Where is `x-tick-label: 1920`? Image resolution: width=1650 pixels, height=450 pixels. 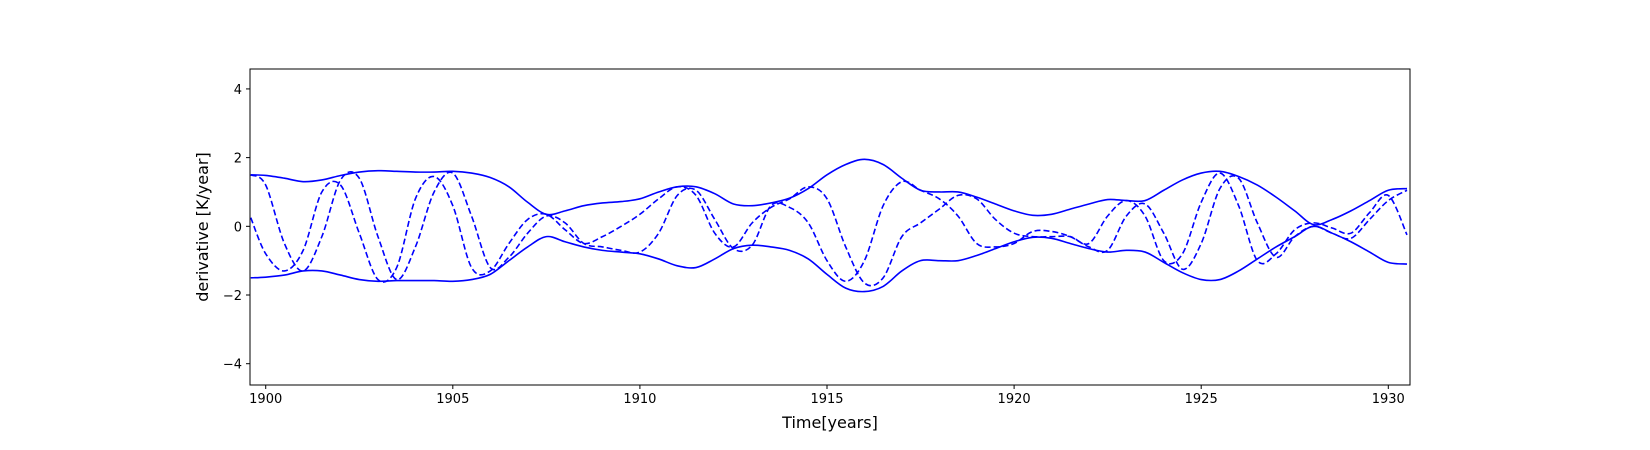 x-tick-label: 1920 is located at coordinates (1014, 399).